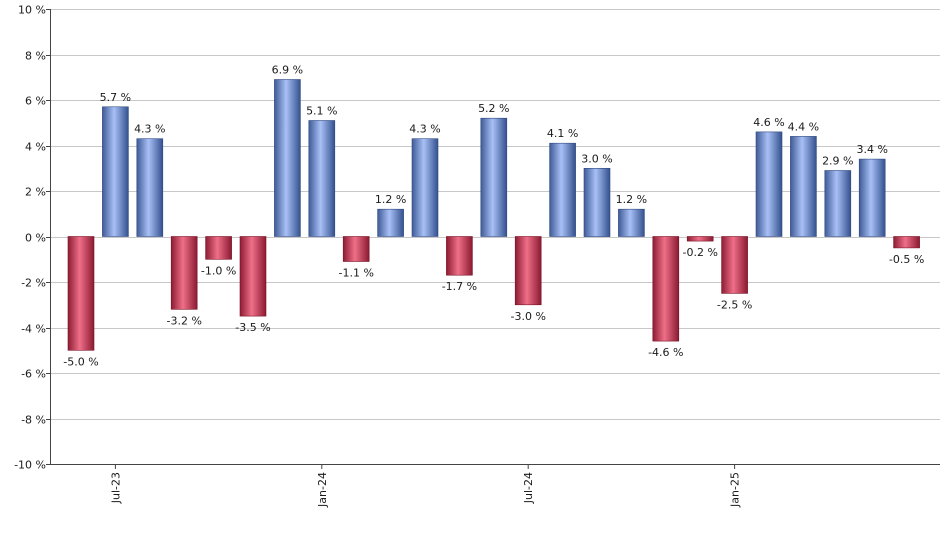  What do you see at coordinates (699, 252) in the screenshot?
I see `data-label: -0.2 %` at bounding box center [699, 252].